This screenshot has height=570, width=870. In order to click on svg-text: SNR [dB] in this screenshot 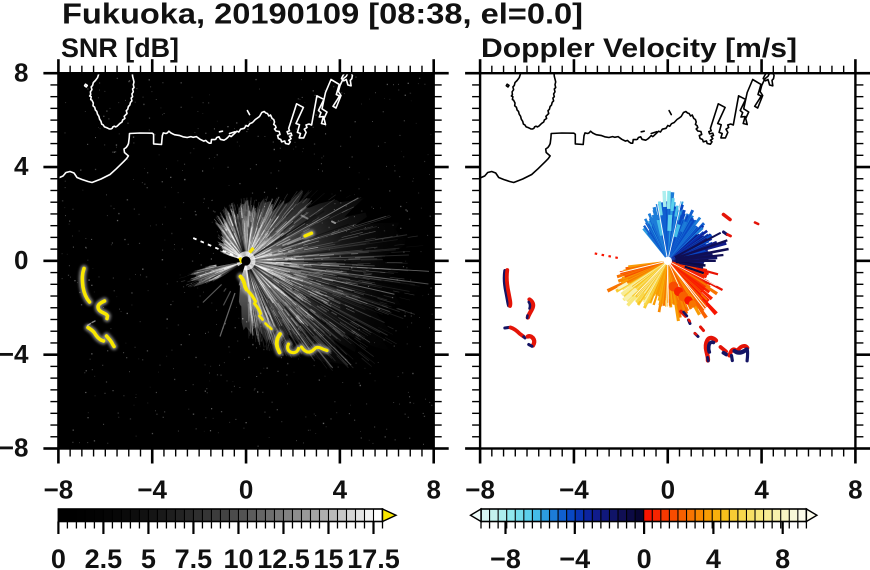, I will do `click(120, 48)`.